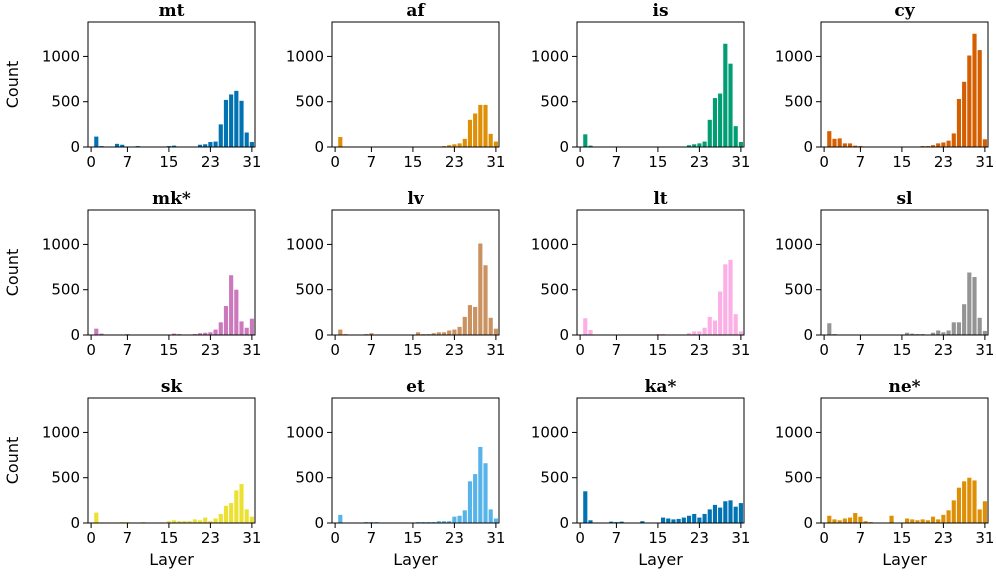  I want to click on panel-af: af 0 7 15 23 31 0 500 1000, so click(396, 86).